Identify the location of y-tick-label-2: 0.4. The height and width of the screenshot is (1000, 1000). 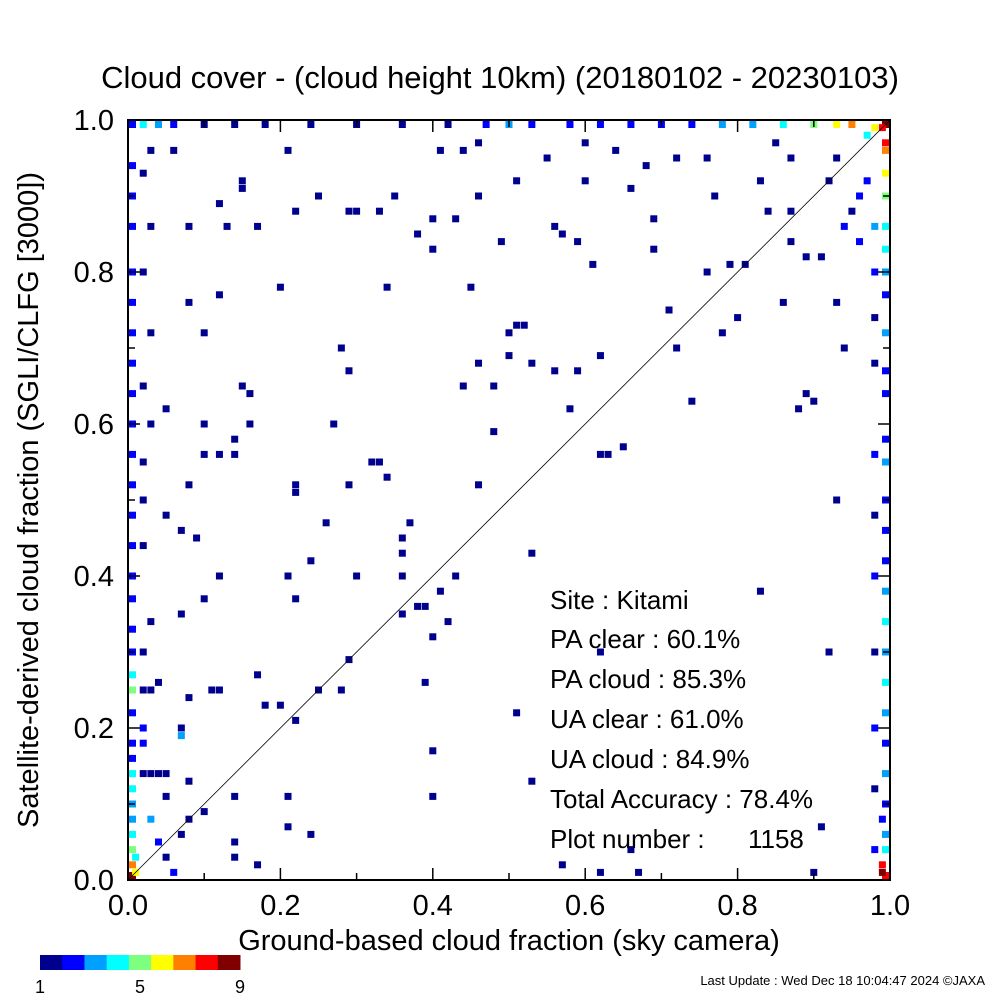
(94, 577).